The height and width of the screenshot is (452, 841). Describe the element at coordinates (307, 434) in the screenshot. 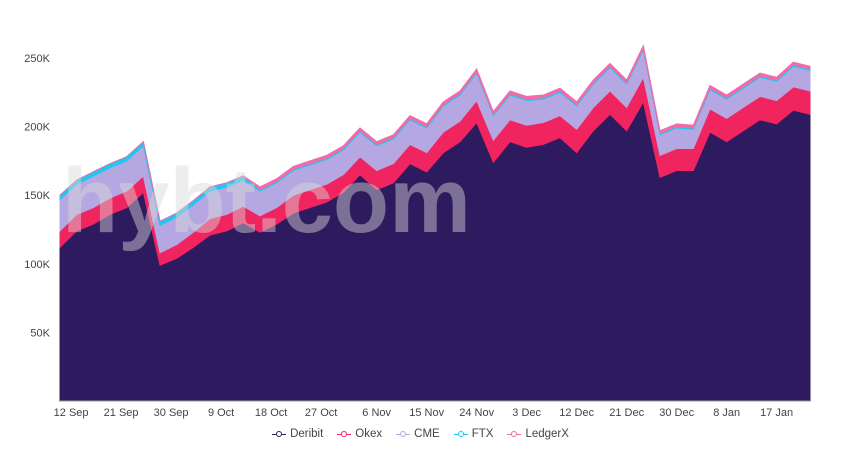

I see `legend-label: Deribit` at that location.